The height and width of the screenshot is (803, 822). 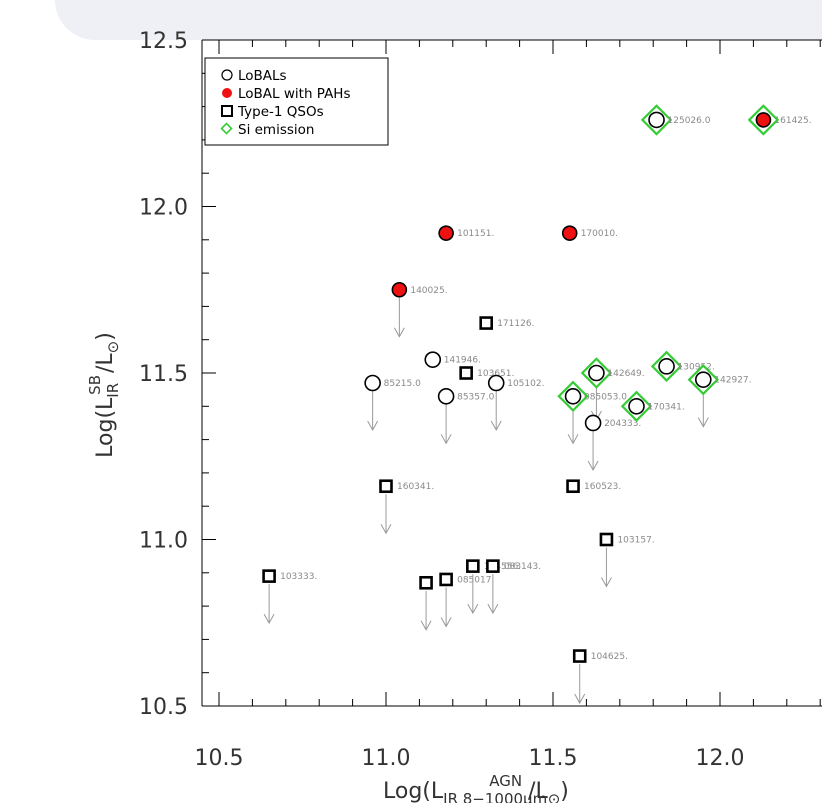 I want to click on legend-symbol-si, so click(x=226, y=128).